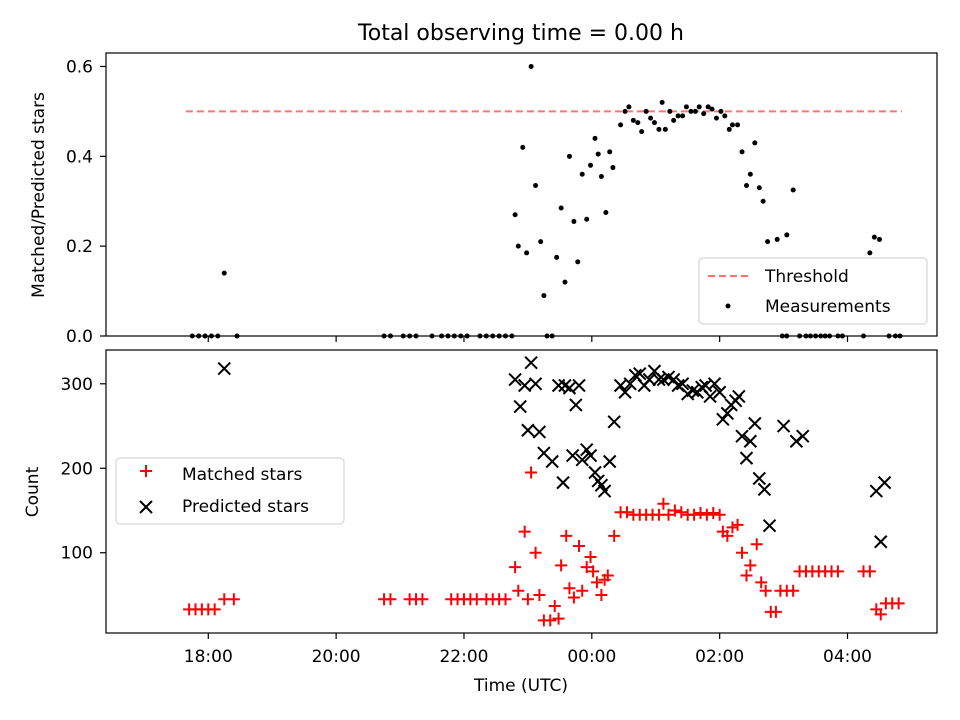 This screenshot has height=720, width=960. What do you see at coordinates (146, 507) in the screenshot?
I see `predicted-legend-swatch` at bounding box center [146, 507].